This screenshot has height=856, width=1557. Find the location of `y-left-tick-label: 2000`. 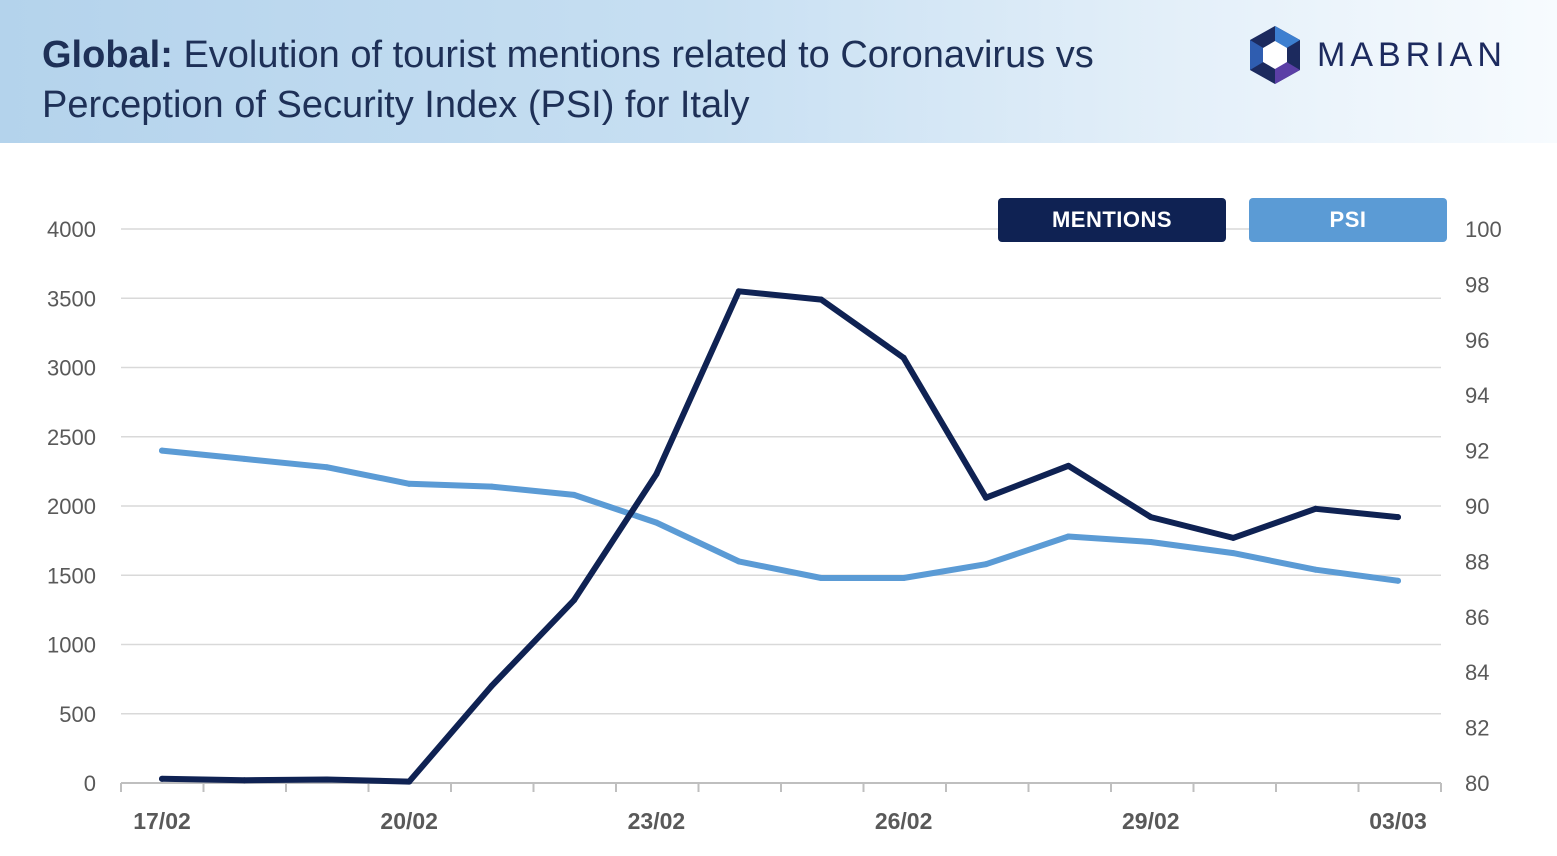

y-left-tick-label: 2000 is located at coordinates (71, 506).